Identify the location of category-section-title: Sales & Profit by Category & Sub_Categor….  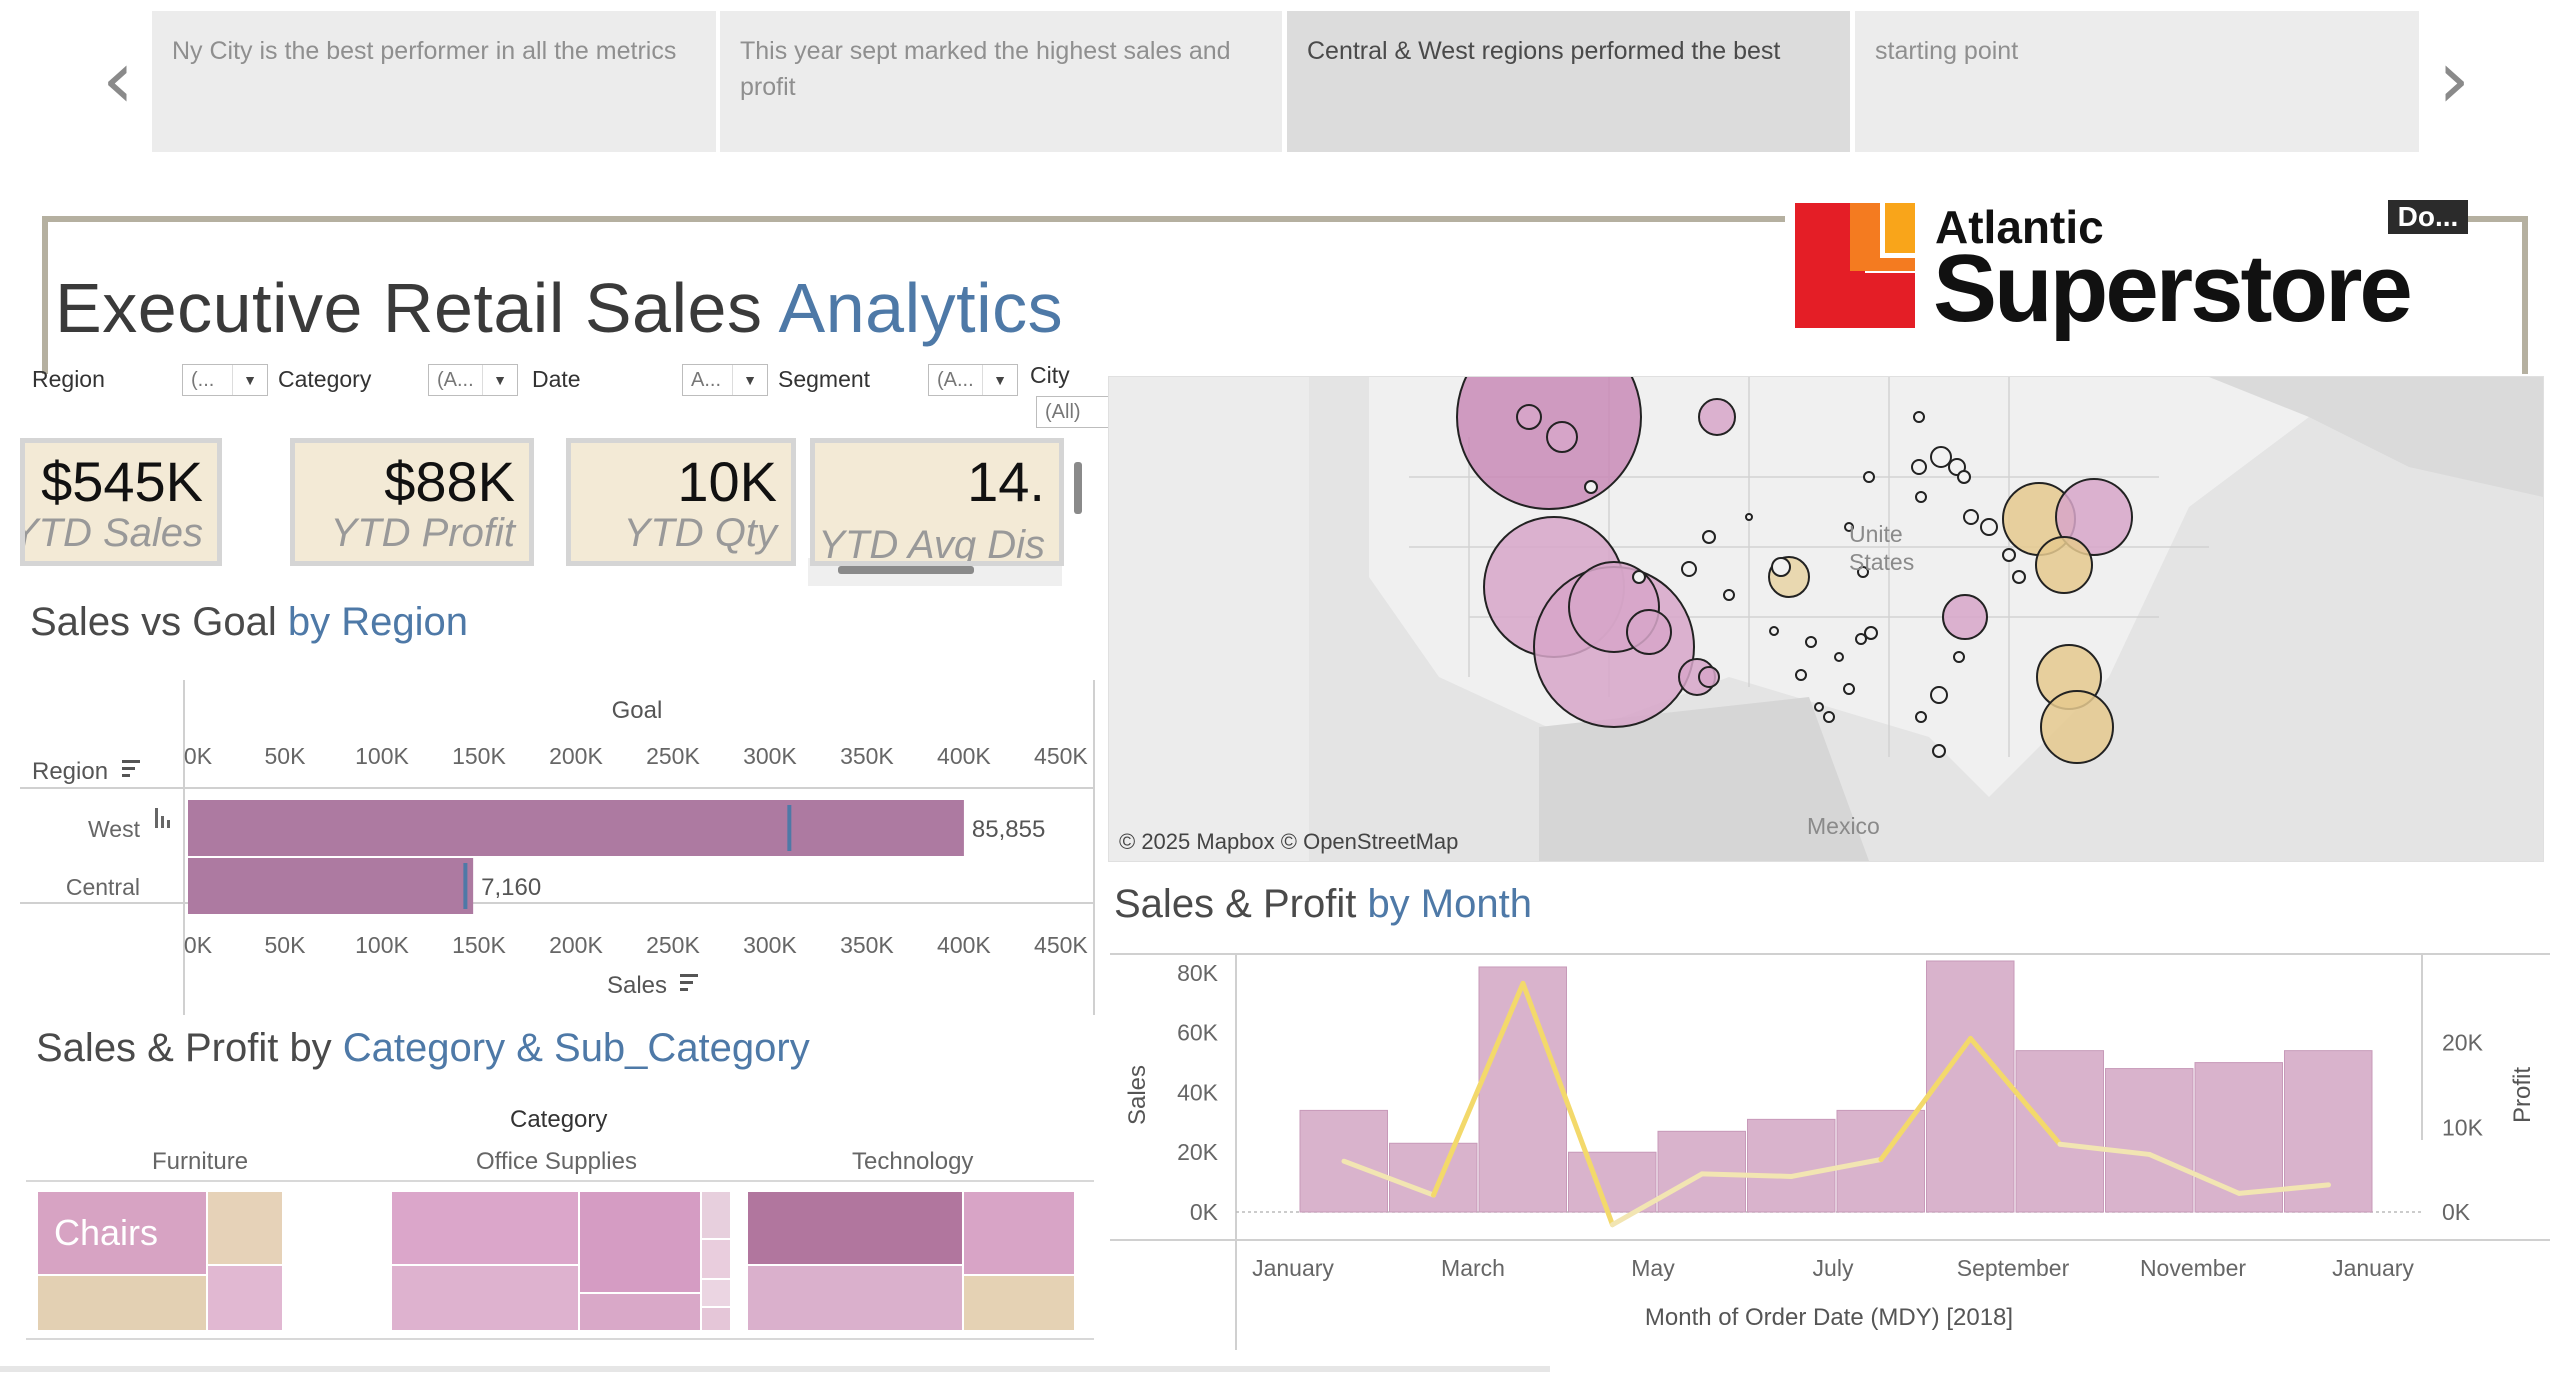
(423, 1048).